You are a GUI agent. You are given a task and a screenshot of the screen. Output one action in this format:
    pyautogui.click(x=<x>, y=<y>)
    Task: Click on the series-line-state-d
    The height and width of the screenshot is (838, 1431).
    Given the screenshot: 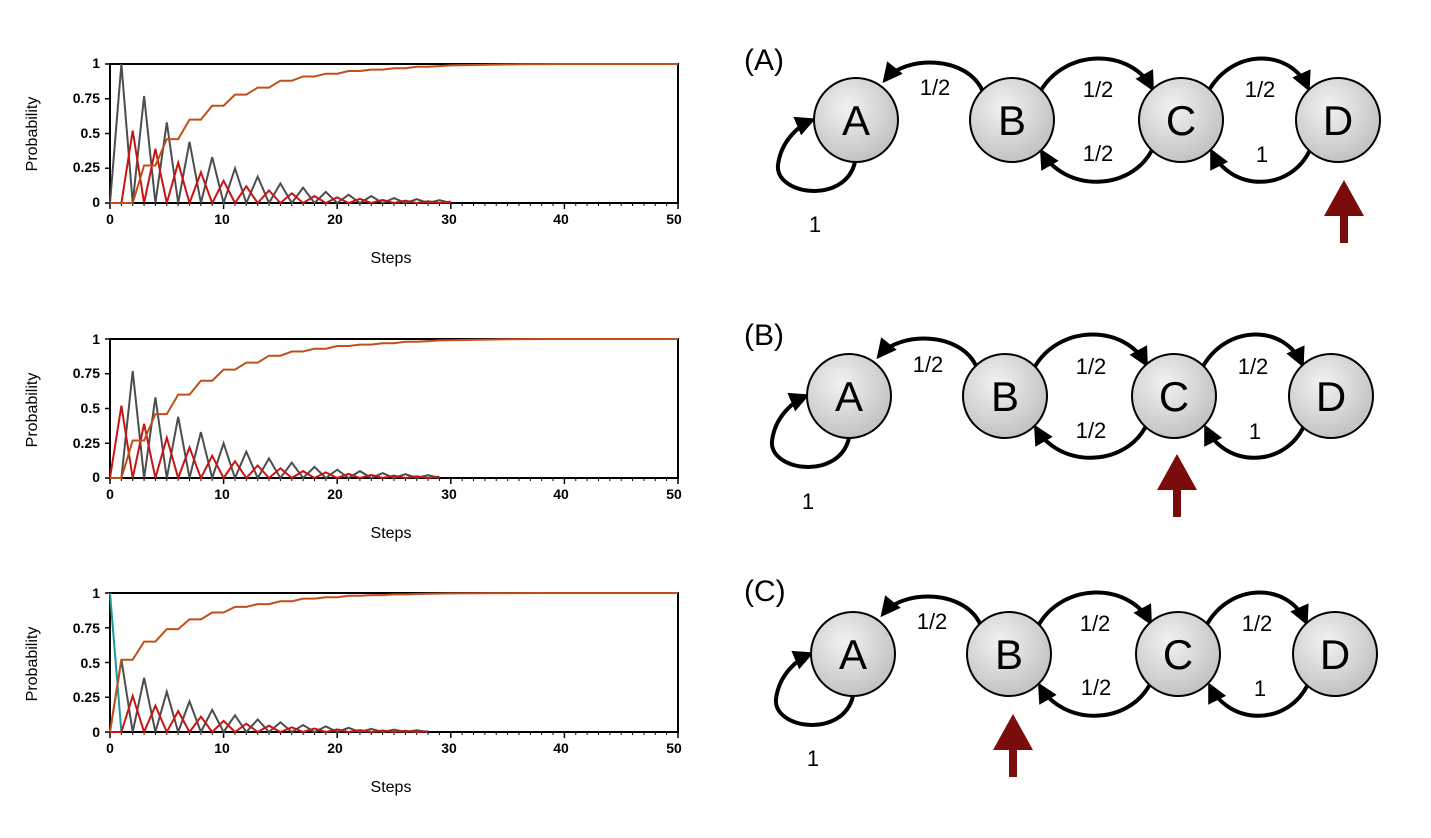 What is the action you would take?
    pyautogui.click(x=116, y=662)
    